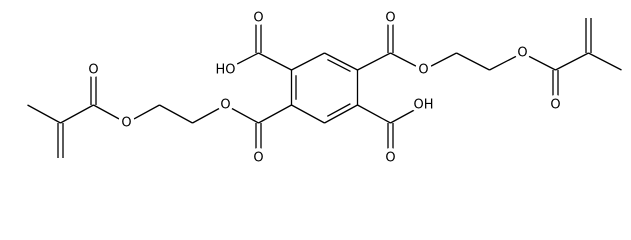  What do you see at coordinates (423, 105) in the screenshot?
I see `atom-label: OH` at bounding box center [423, 105].